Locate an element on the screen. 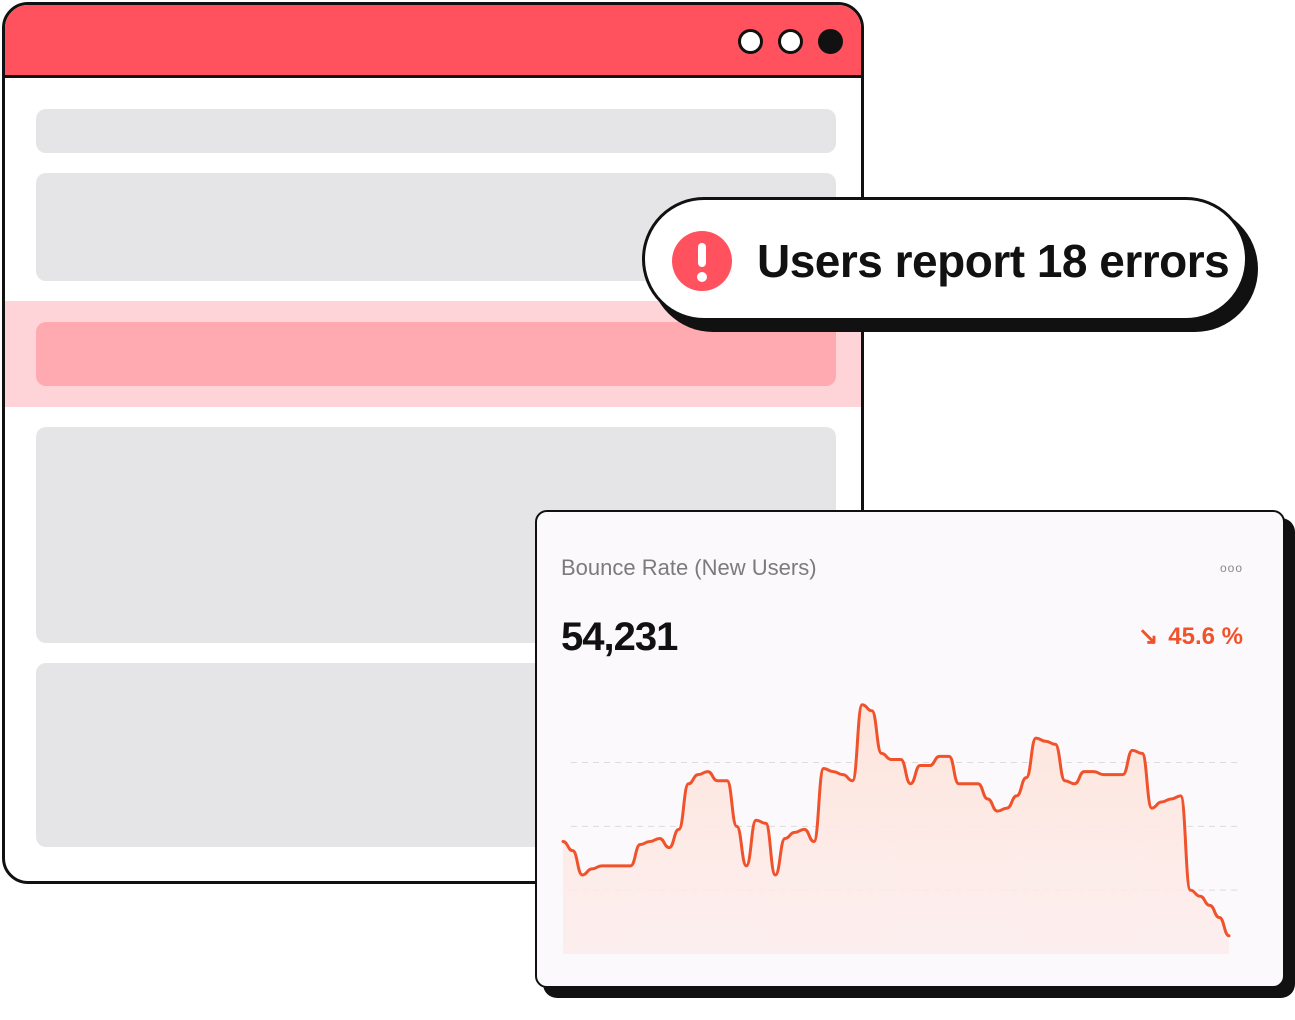 The image size is (1295, 1020). card-title: Bounce Rate (New Users) is located at coordinates (689, 567).